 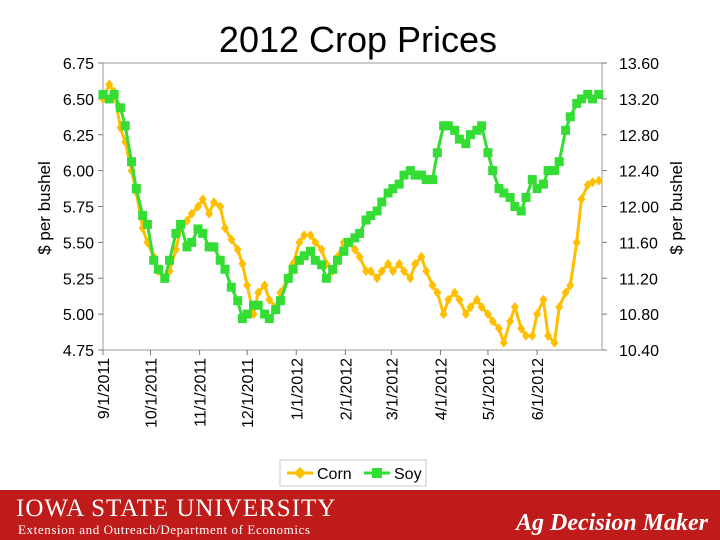 I want to click on x-tick-label: 6/1/2012, so click(x=538, y=389).